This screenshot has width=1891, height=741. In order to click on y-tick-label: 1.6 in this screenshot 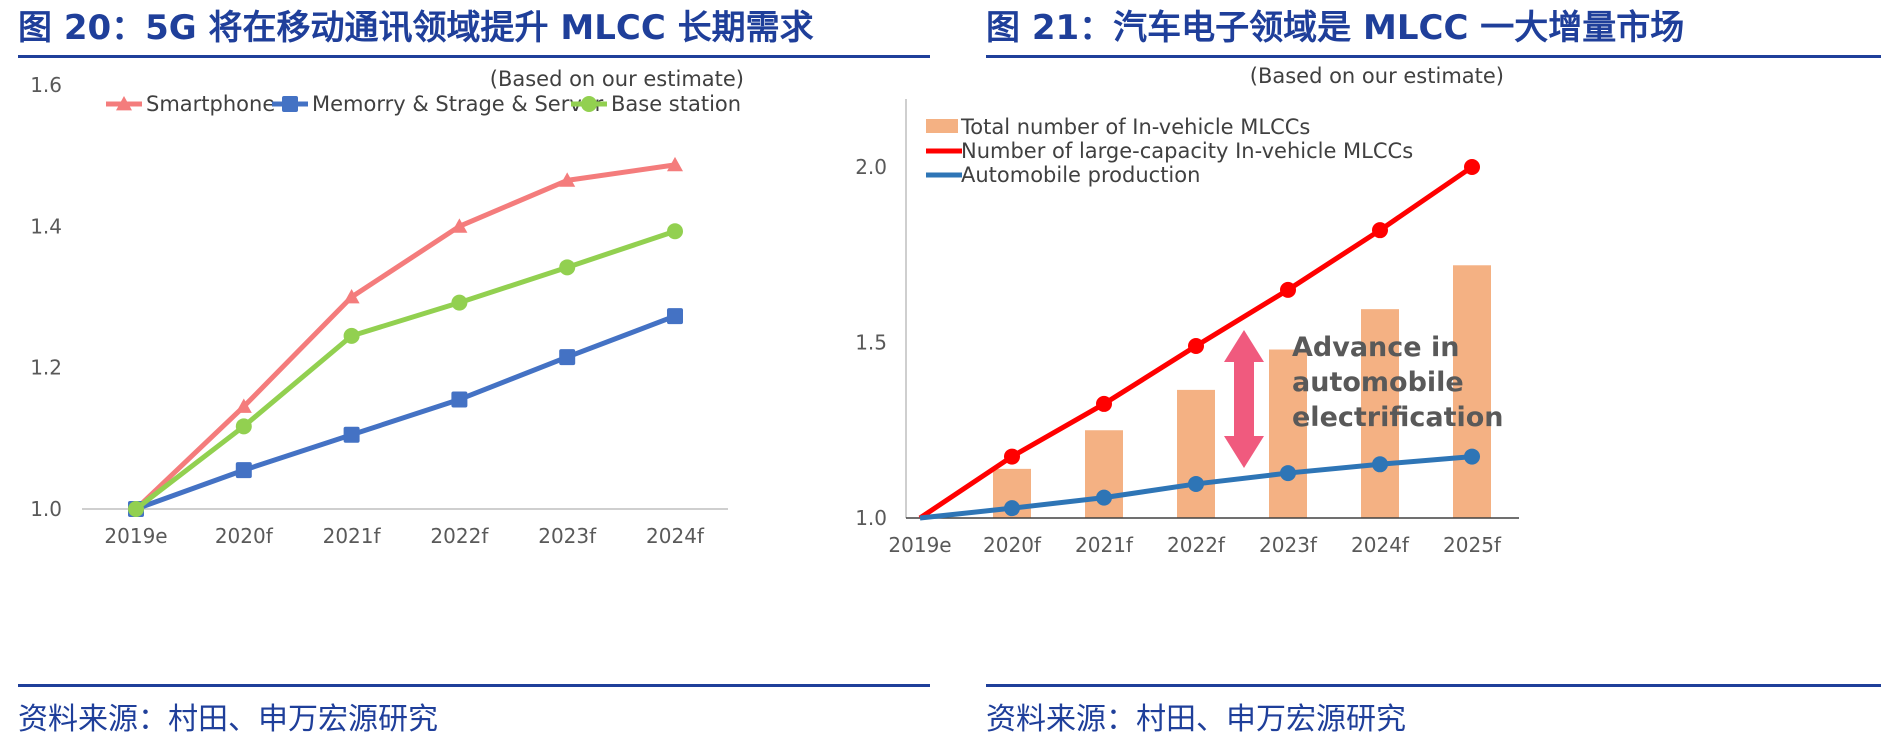, I will do `click(46, 85)`.